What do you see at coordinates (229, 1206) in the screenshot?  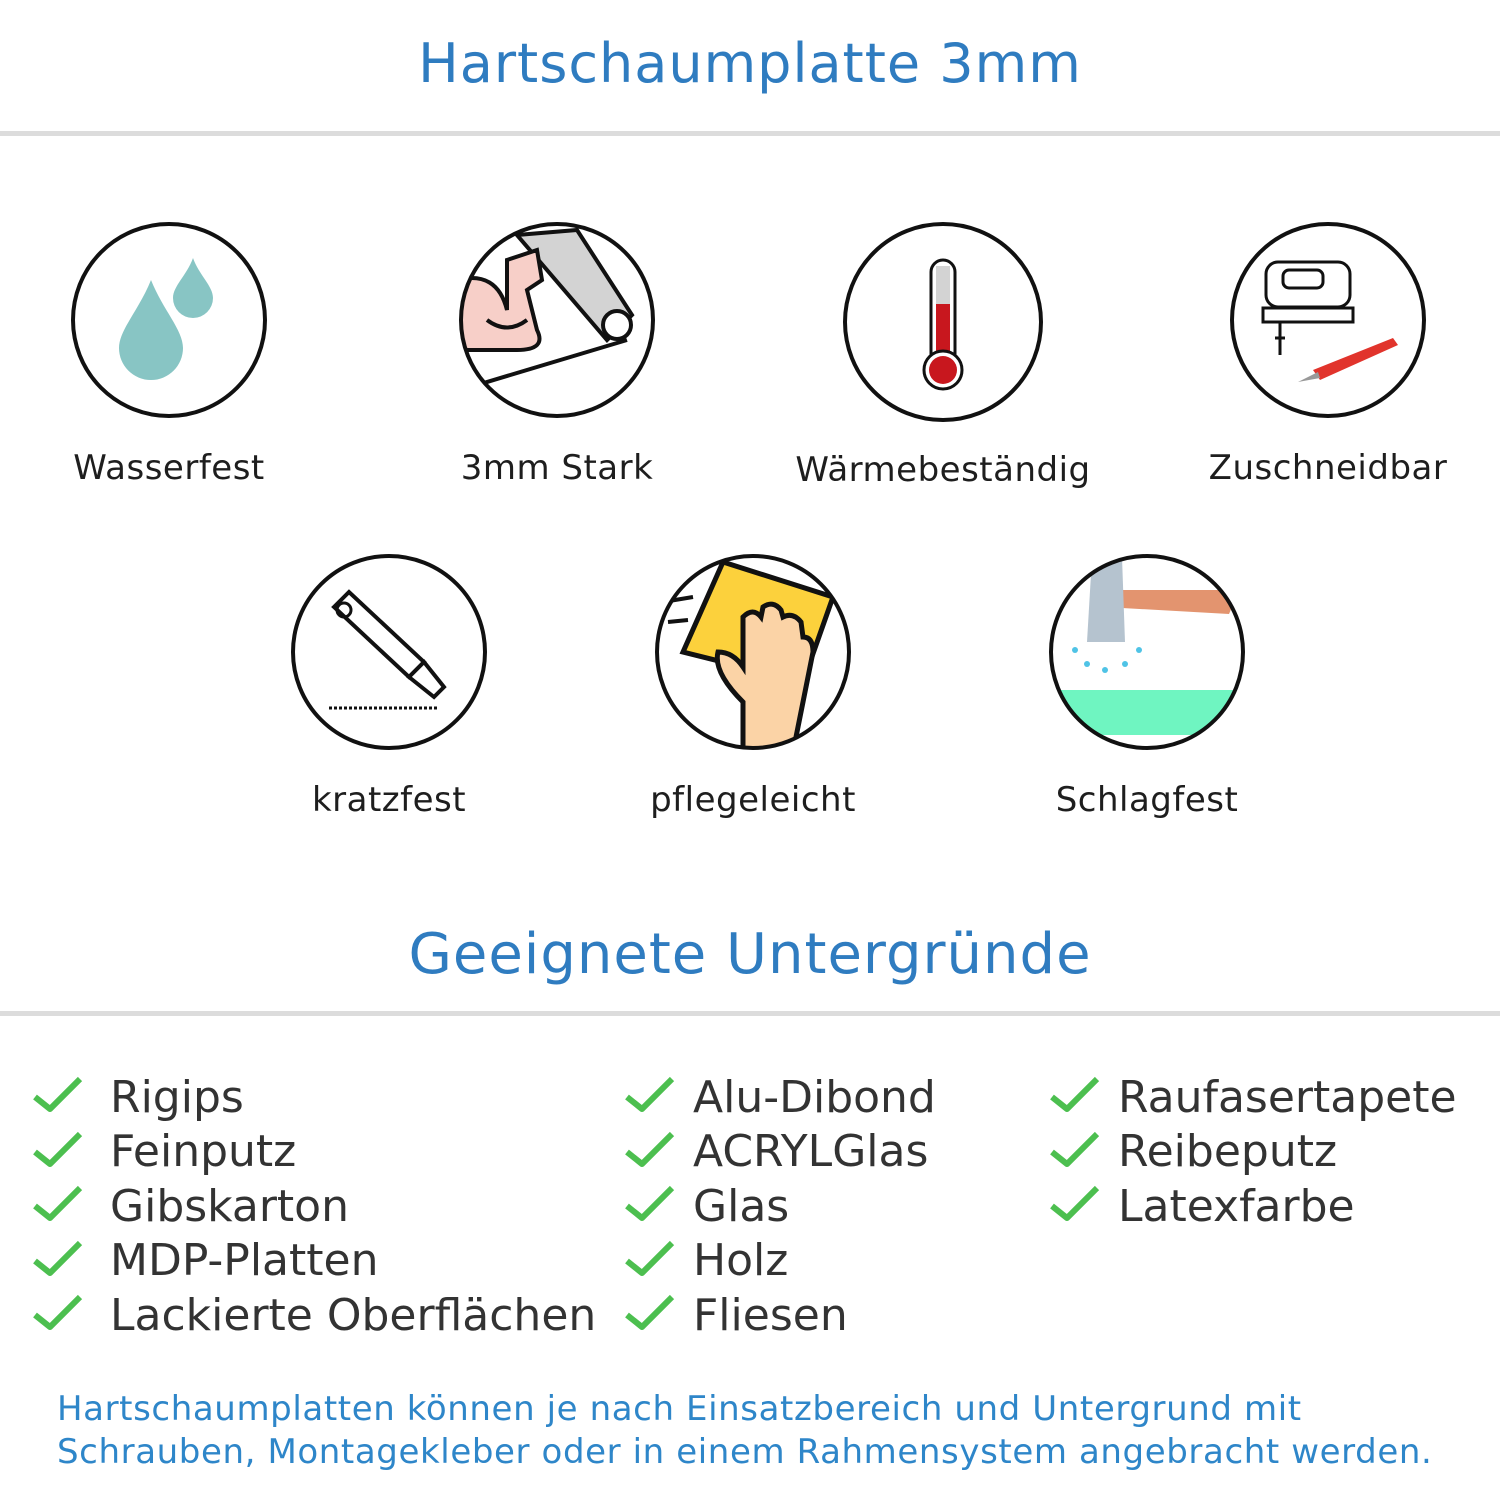 I see `surface-label: Gibskarton` at bounding box center [229, 1206].